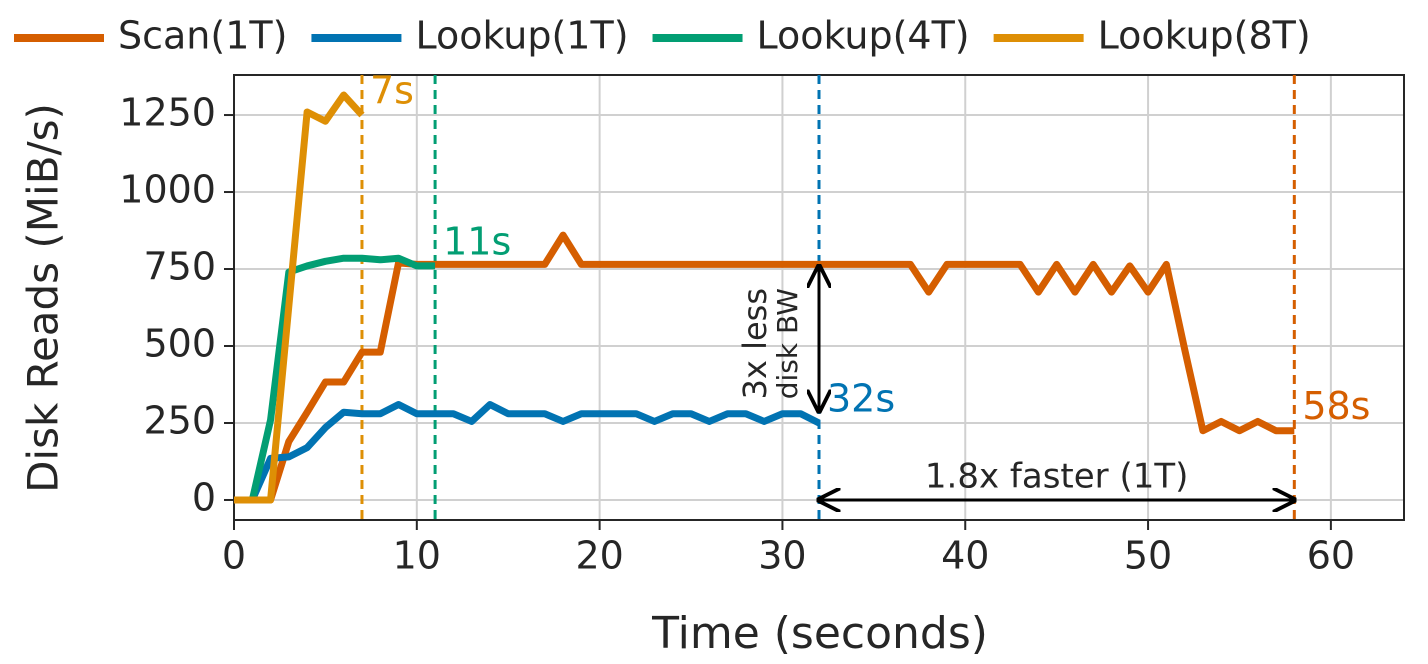 This screenshot has width=1428, height=664. What do you see at coordinates (787, 343) in the screenshot?
I see `annotation-text: disk BW` at bounding box center [787, 343].